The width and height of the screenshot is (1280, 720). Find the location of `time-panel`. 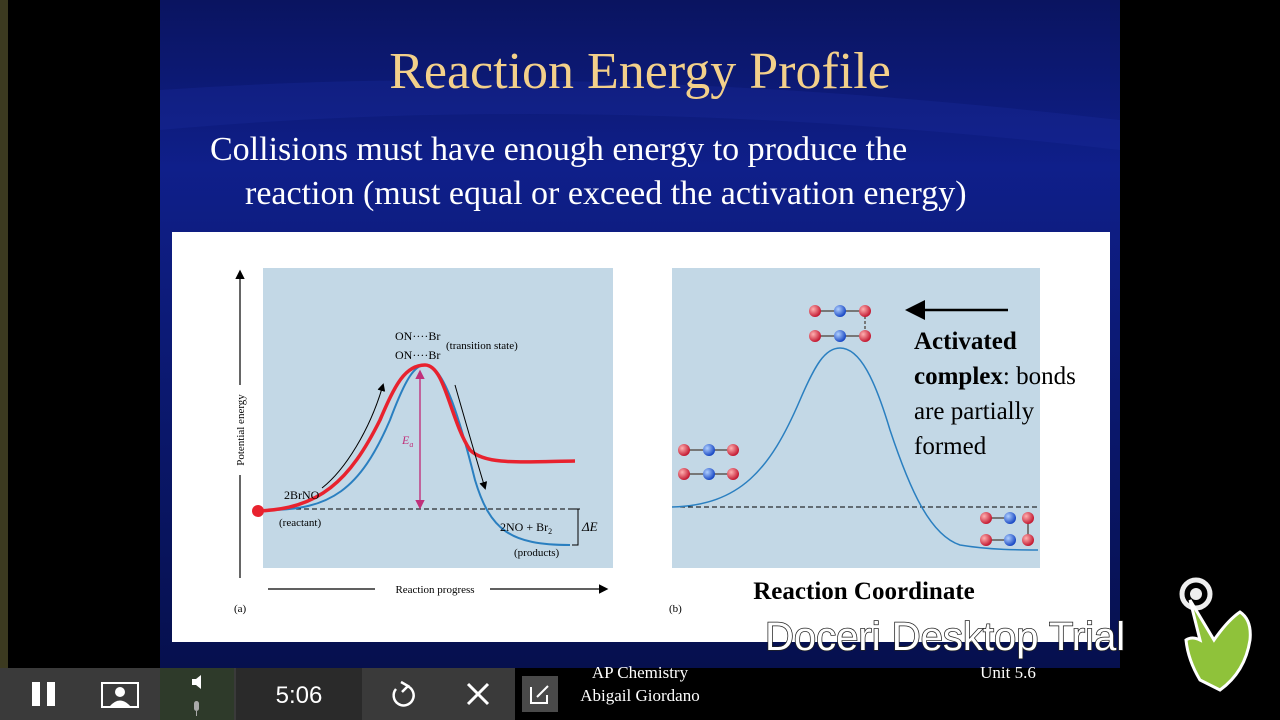

time-panel is located at coordinates (299, 694).